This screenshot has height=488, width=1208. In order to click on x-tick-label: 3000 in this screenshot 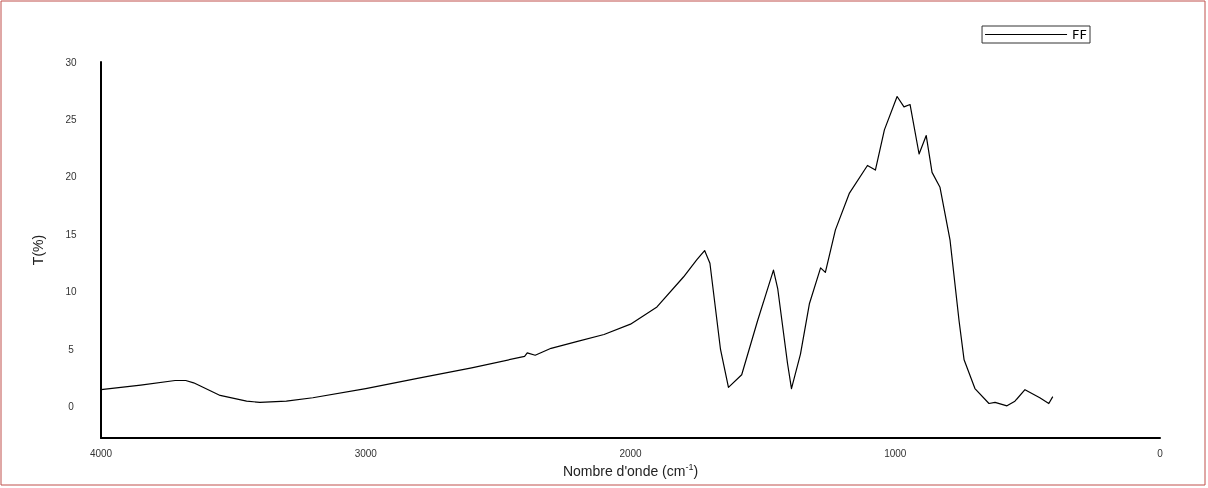, I will do `click(366, 453)`.